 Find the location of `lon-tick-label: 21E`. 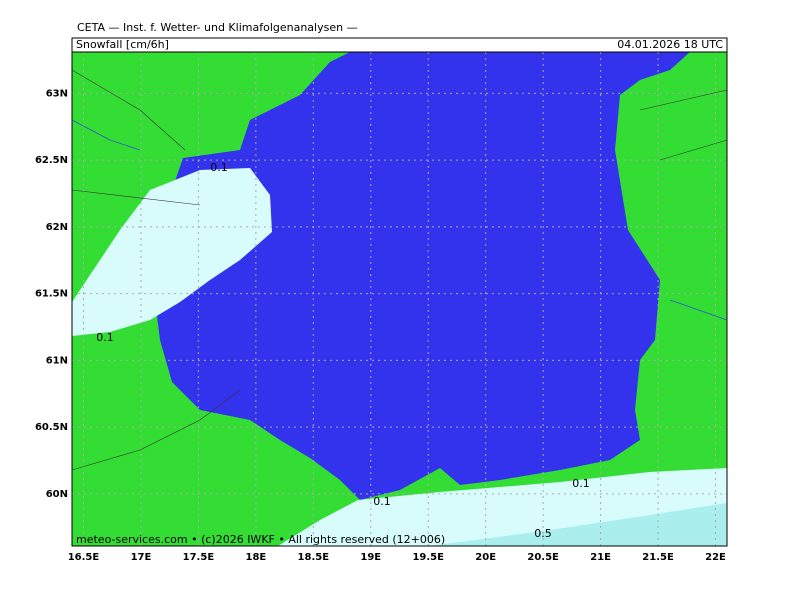

lon-tick-label: 21E is located at coordinates (600, 557).